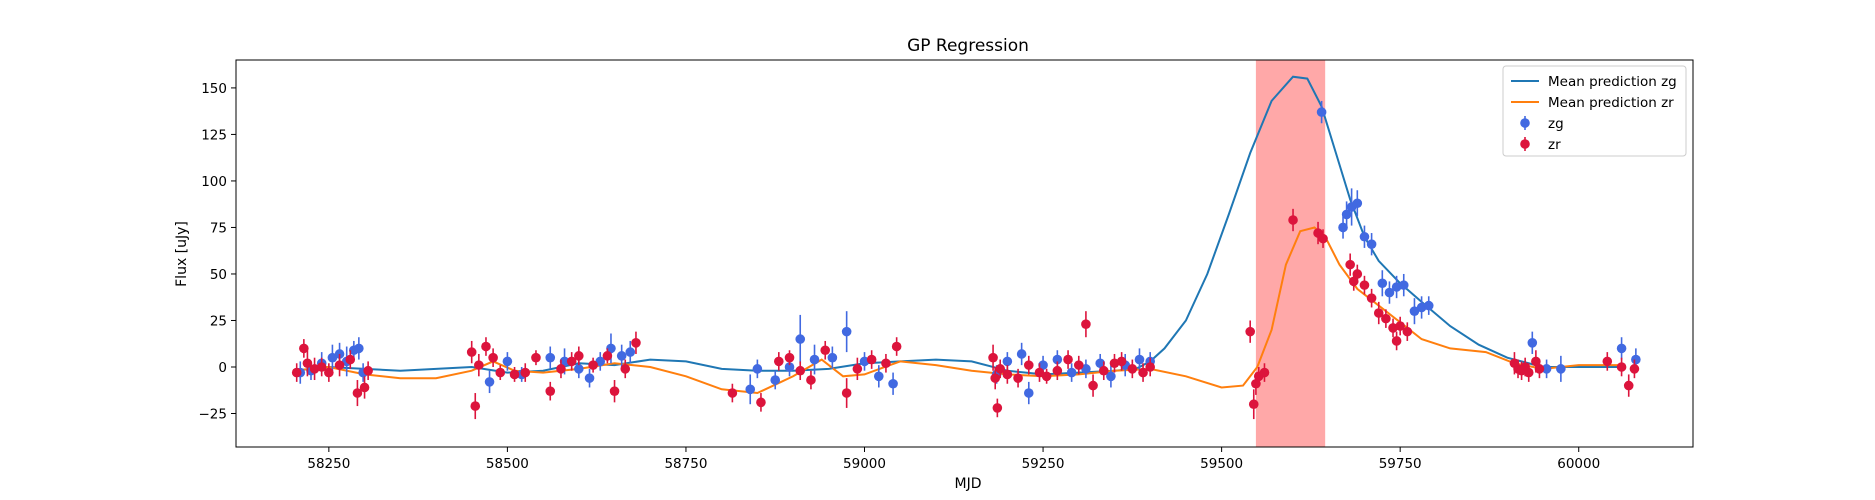 The width and height of the screenshot is (1875, 500). Describe the element at coordinates (218, 228) in the screenshot. I see `y-tick-label: 75` at that location.